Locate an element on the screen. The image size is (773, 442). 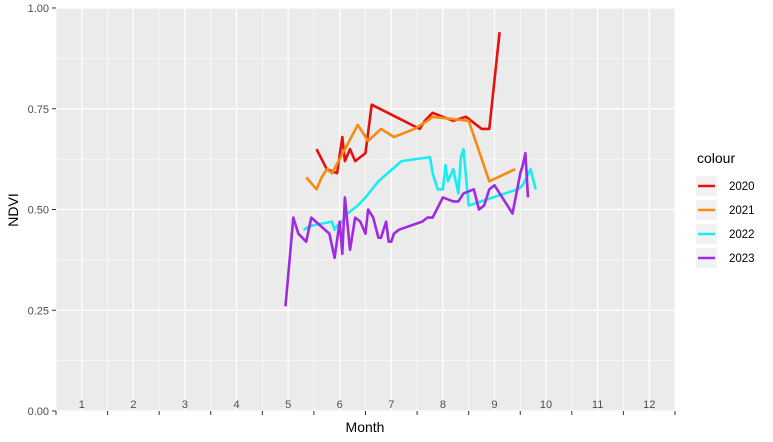
y-tick-label: 0.75 is located at coordinates (38, 110).